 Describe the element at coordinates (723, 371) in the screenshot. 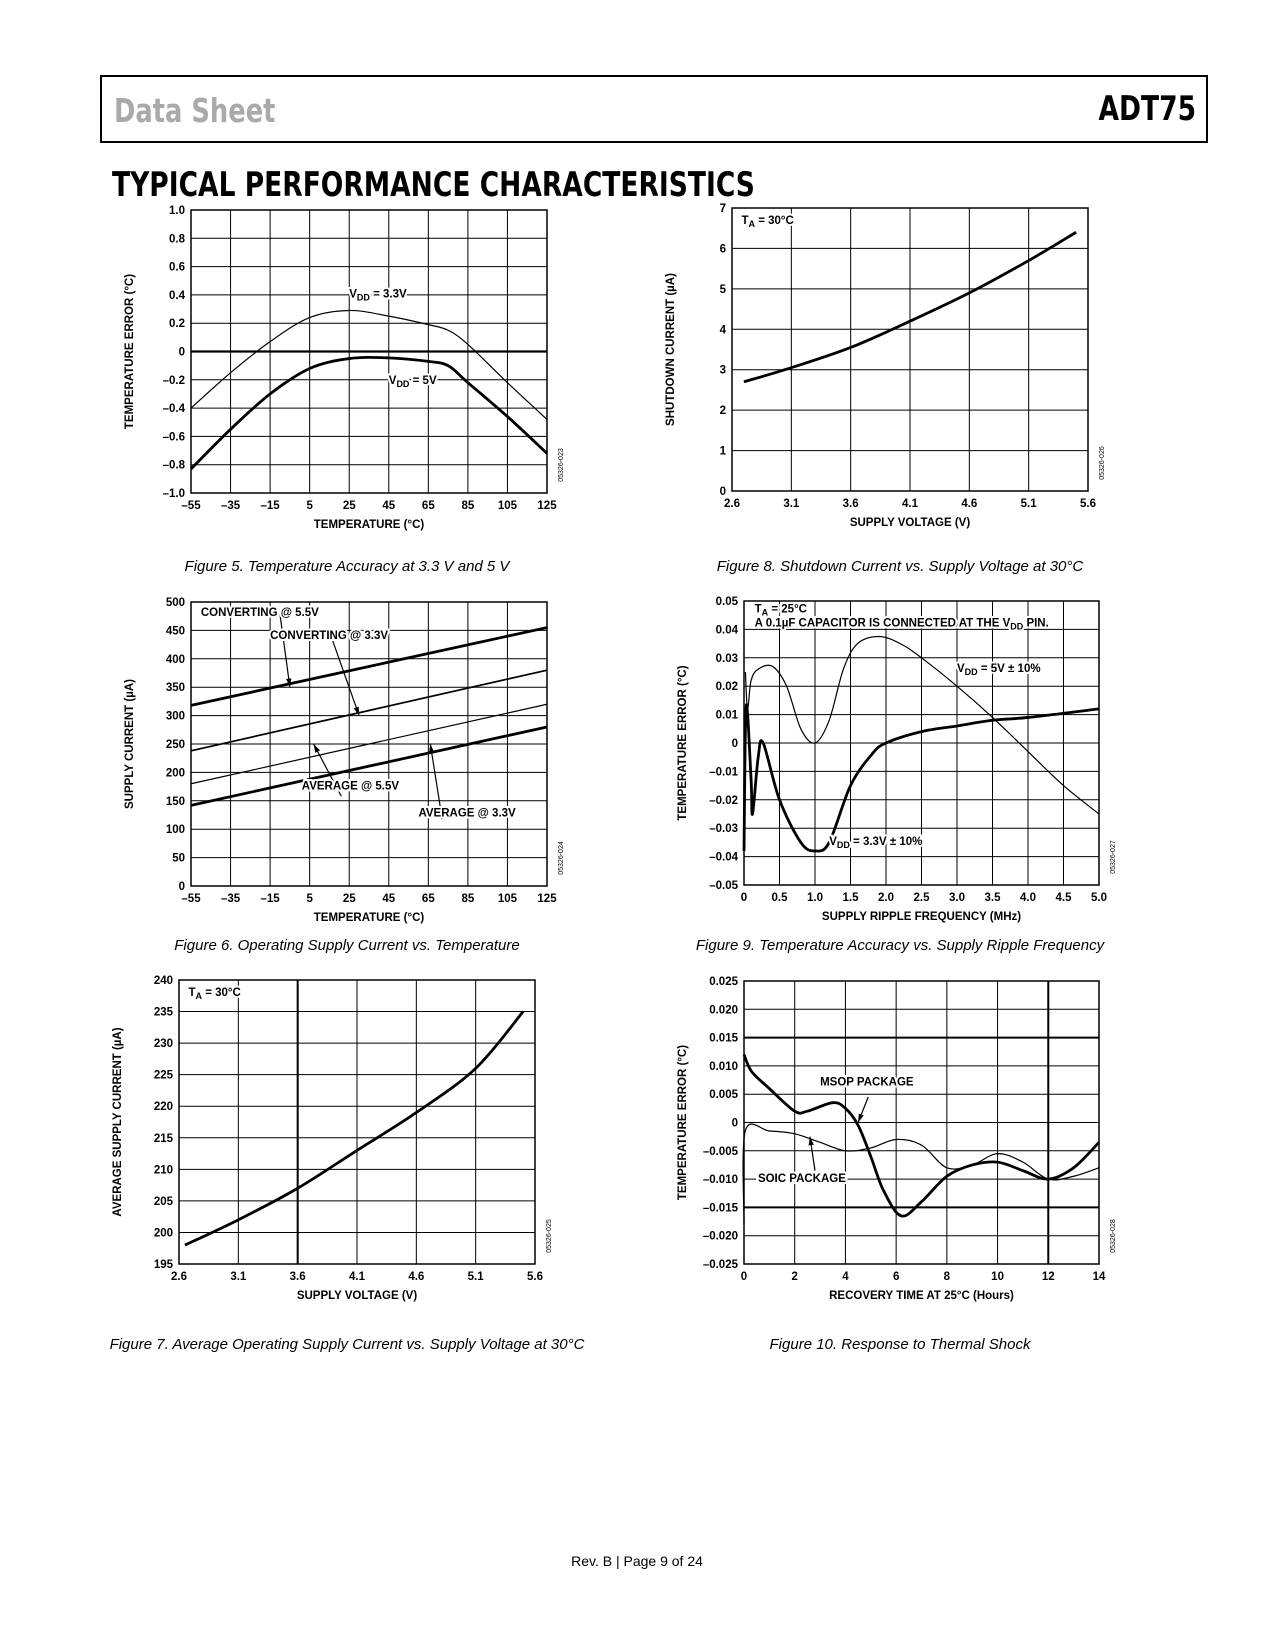

I see `y-tick-label: 3` at that location.